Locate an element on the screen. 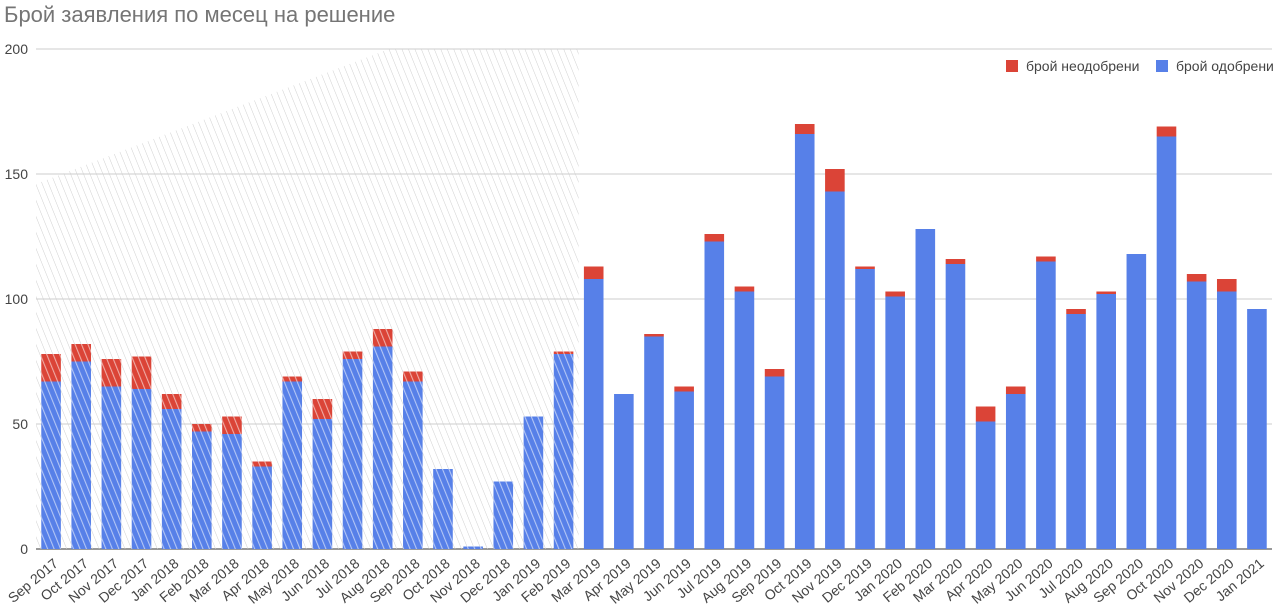  y-axis: 0 50 100 150 200 is located at coordinates (17, 299).